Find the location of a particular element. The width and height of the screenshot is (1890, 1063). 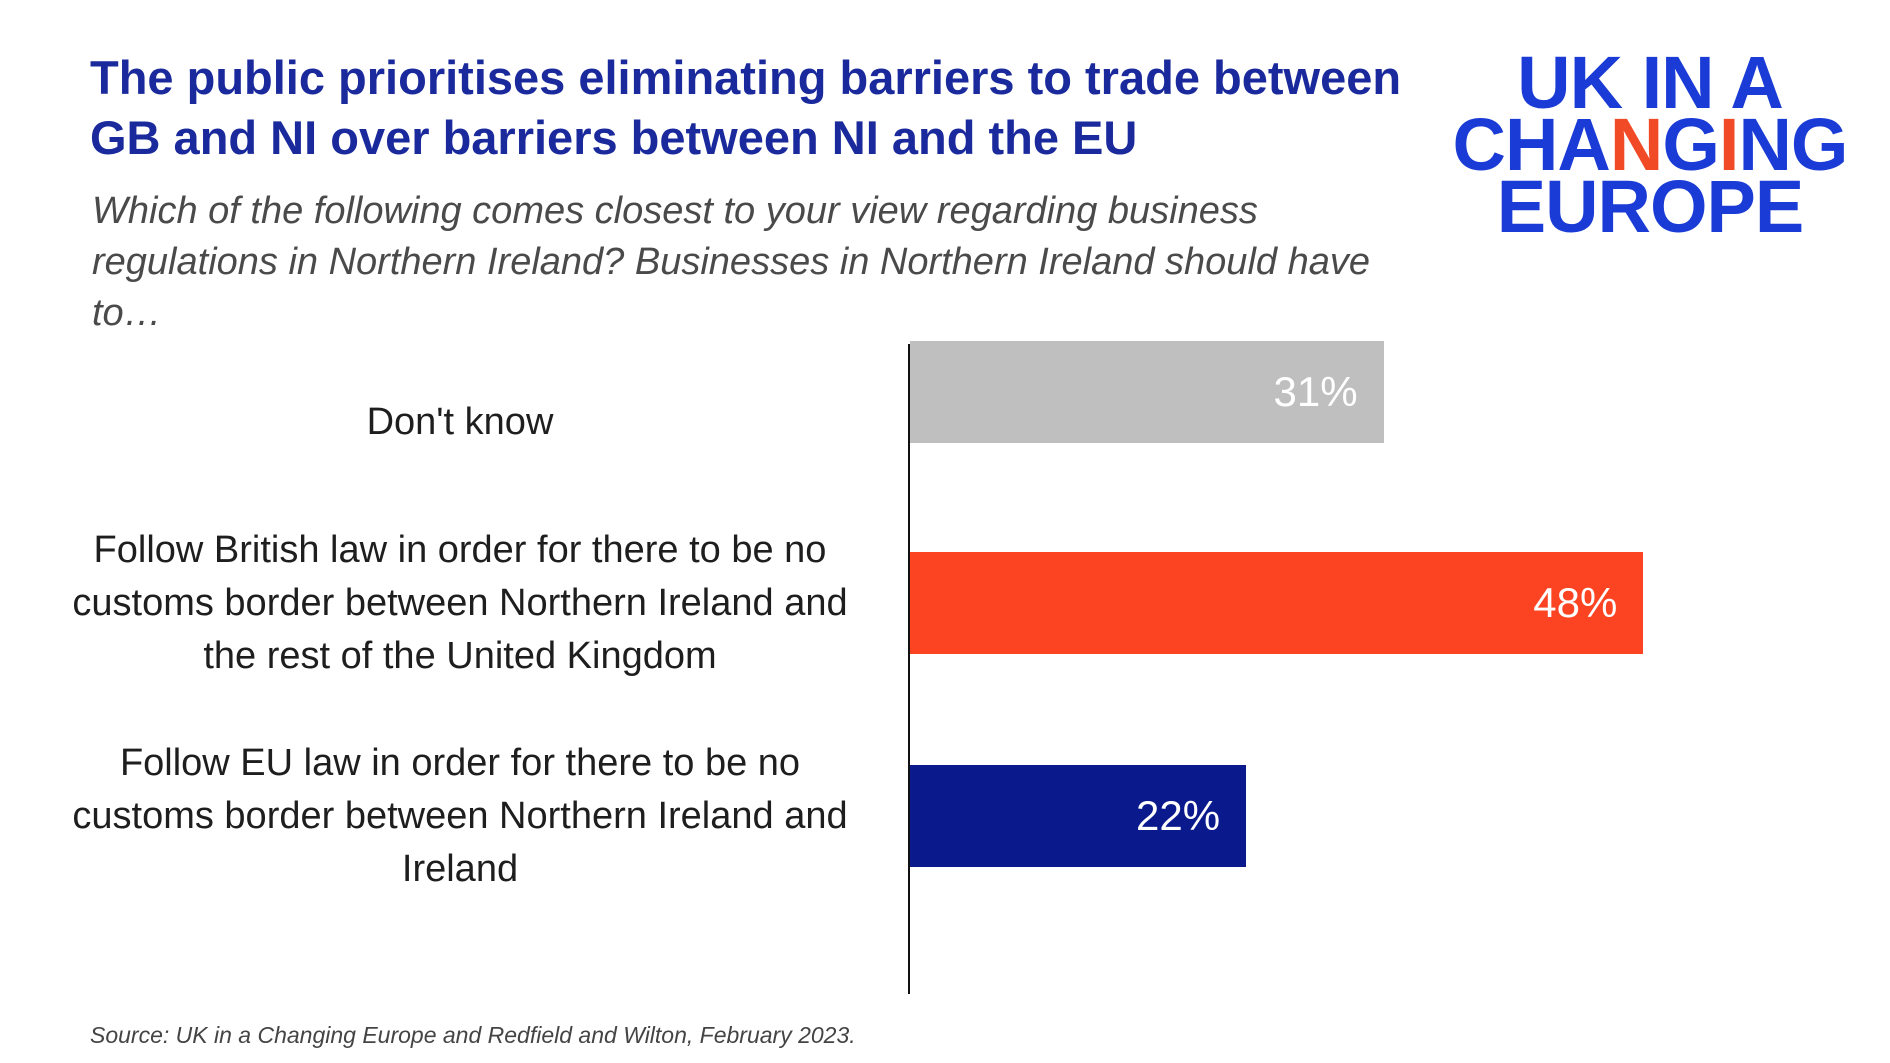

bar: 48% is located at coordinates (1277, 603).